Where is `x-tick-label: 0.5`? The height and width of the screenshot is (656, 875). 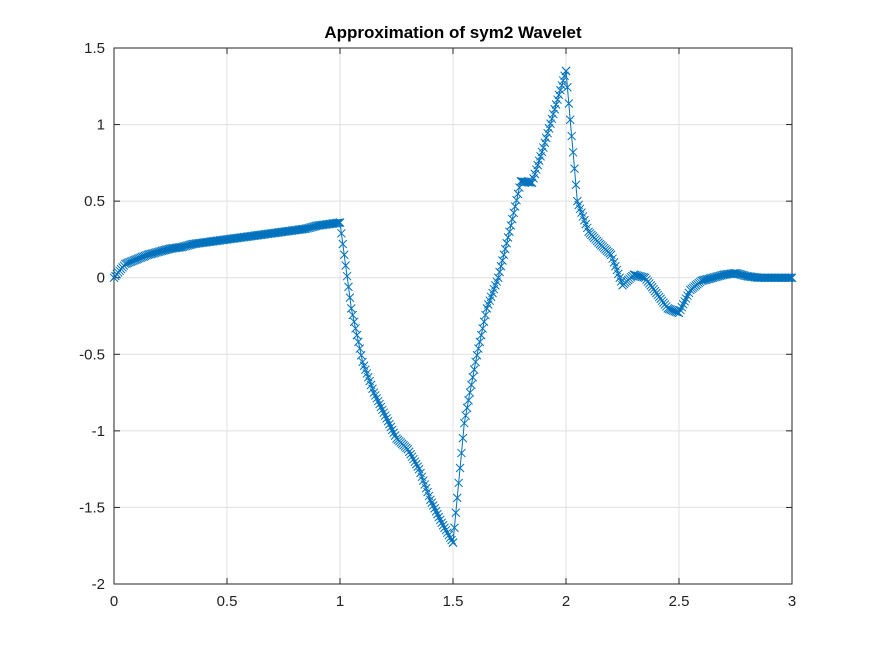
x-tick-label: 0.5 is located at coordinates (227, 601).